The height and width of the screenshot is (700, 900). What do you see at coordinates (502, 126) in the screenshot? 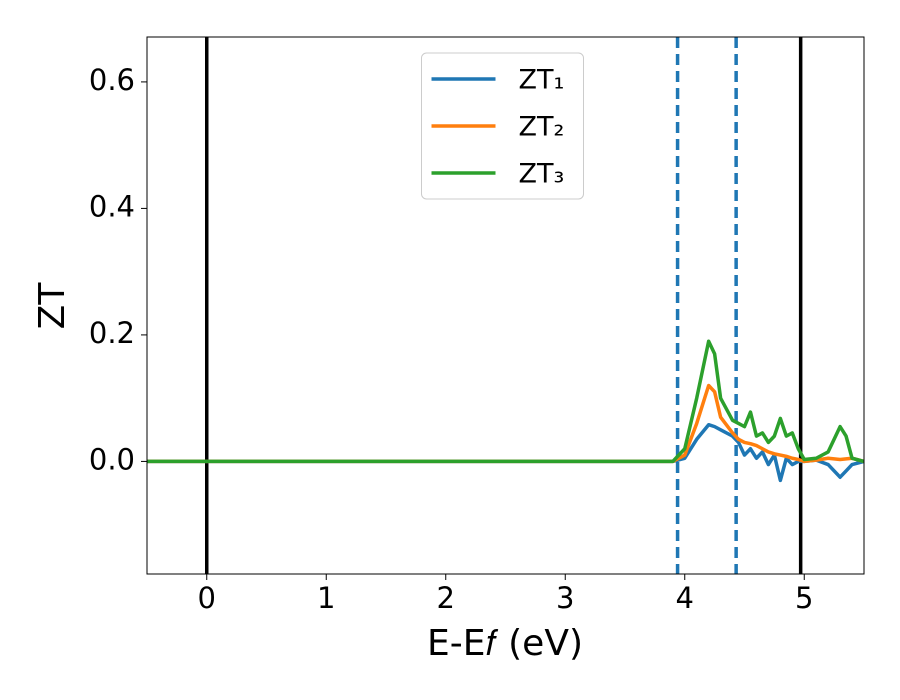
I see `legend-box` at bounding box center [502, 126].